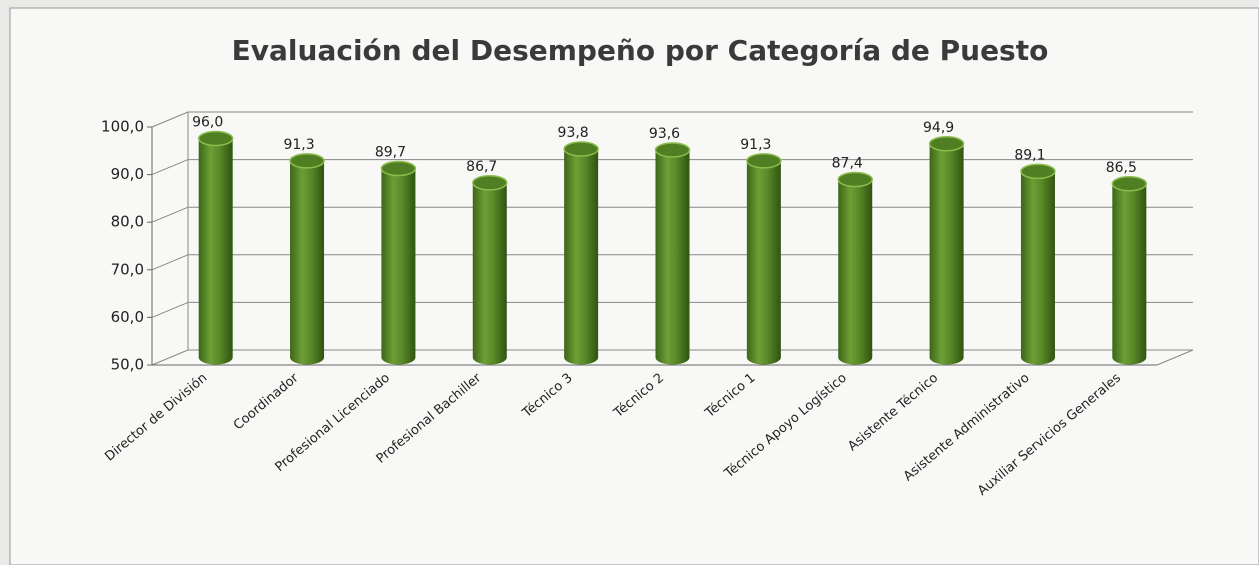 Image resolution: width=1259 pixels, height=565 pixels. What do you see at coordinates (1029, 155) in the screenshot?
I see `value-label: 89,1` at bounding box center [1029, 155].